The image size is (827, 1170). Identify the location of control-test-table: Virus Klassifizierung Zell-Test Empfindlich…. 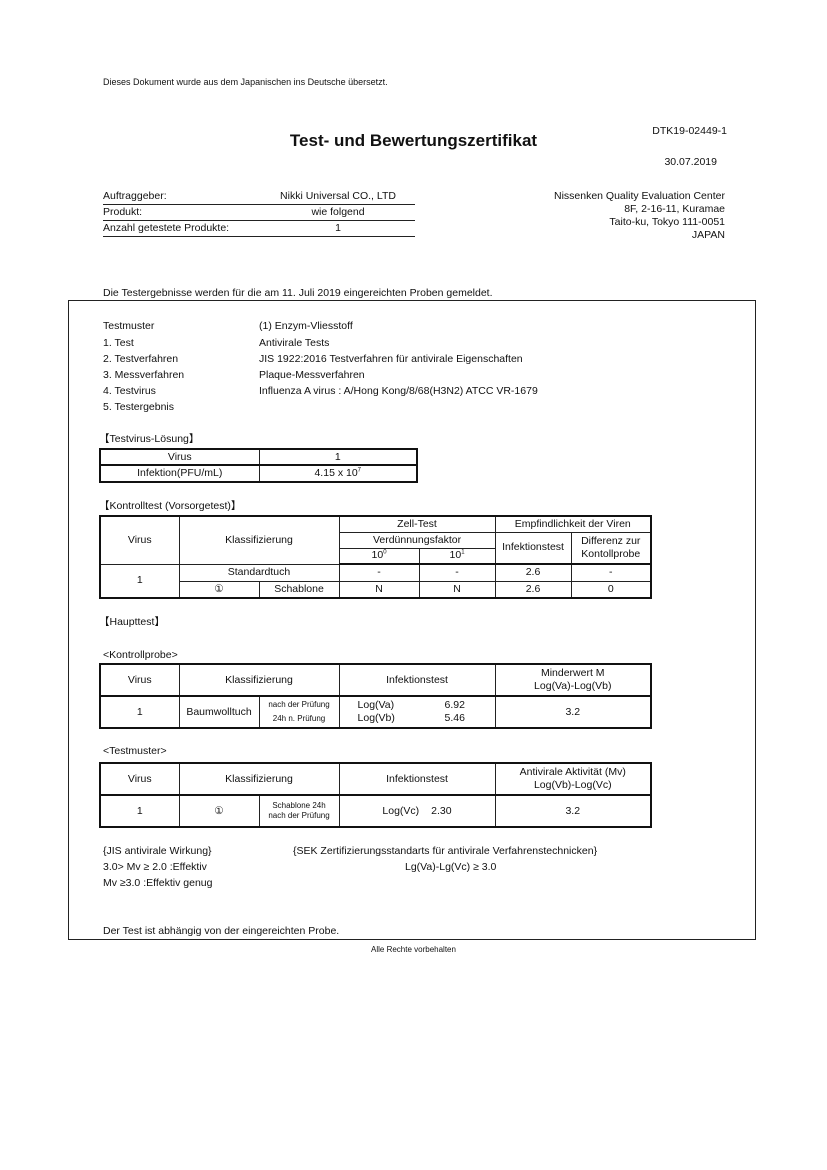
(376, 557).